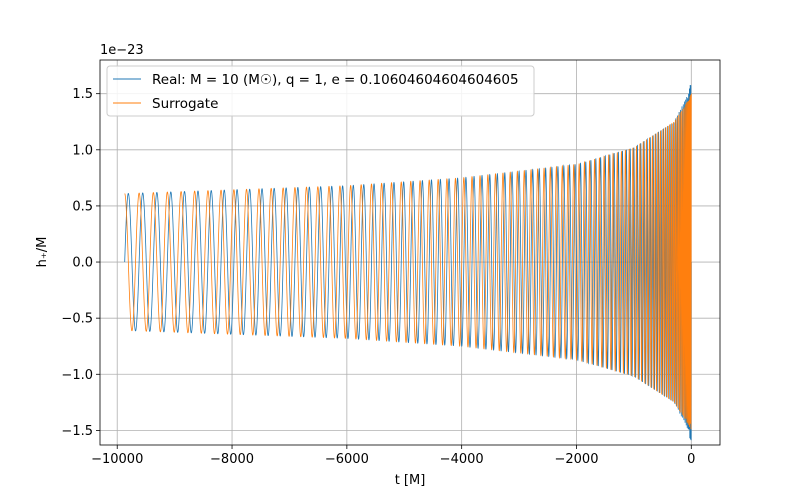 The image size is (800, 500). I want to click on y-tick-label: 0.0, so click(82, 263).